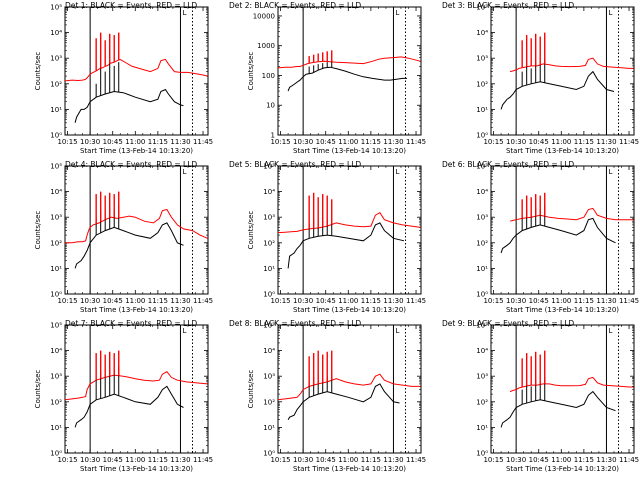 The height and width of the screenshot is (480, 640). What do you see at coordinates (295, 164) in the screenshot?
I see `panel-title: Det 5: BLACK = Events, RED = LLD` at bounding box center [295, 164].